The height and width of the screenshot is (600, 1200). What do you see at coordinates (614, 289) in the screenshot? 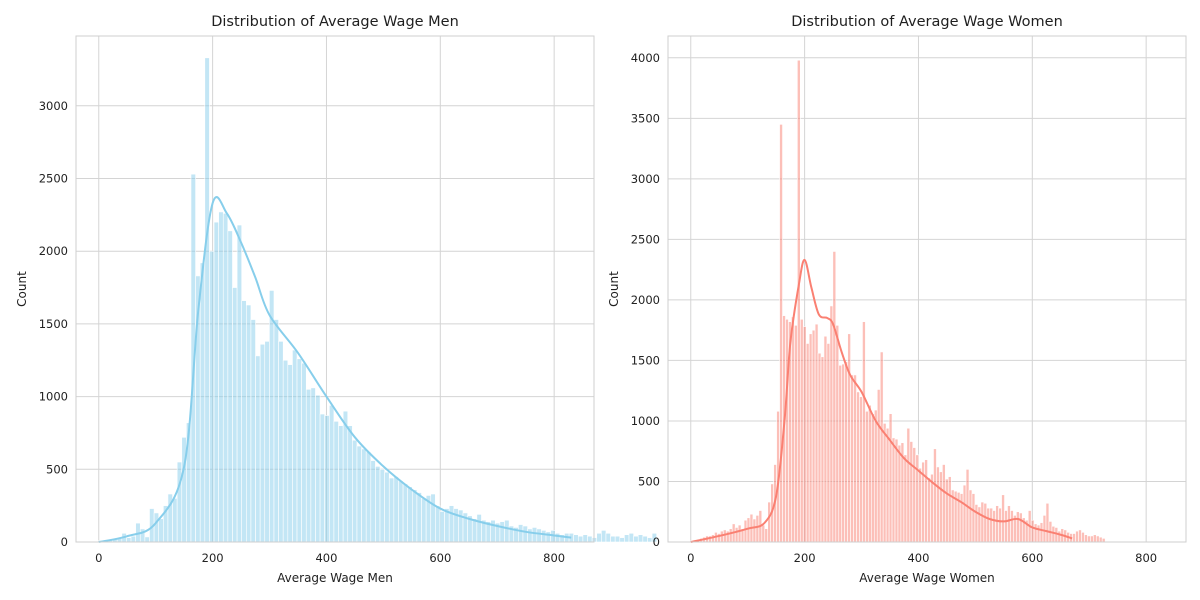
I see `y-axis-label: Count` at bounding box center [614, 289].